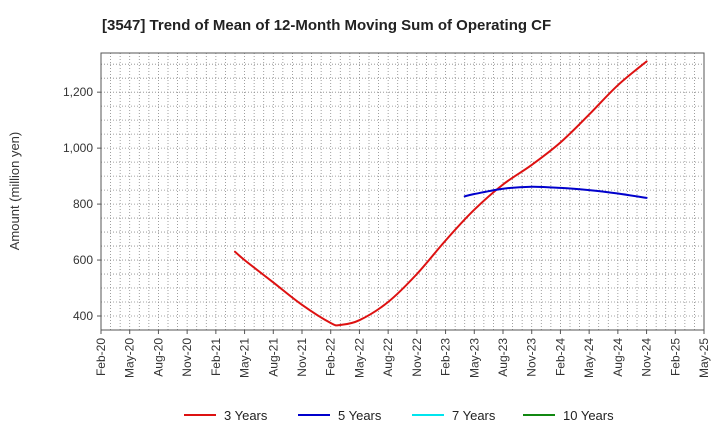  What do you see at coordinates (388, 357) in the screenshot?
I see `x-tick-label: Aug-22` at bounding box center [388, 357].